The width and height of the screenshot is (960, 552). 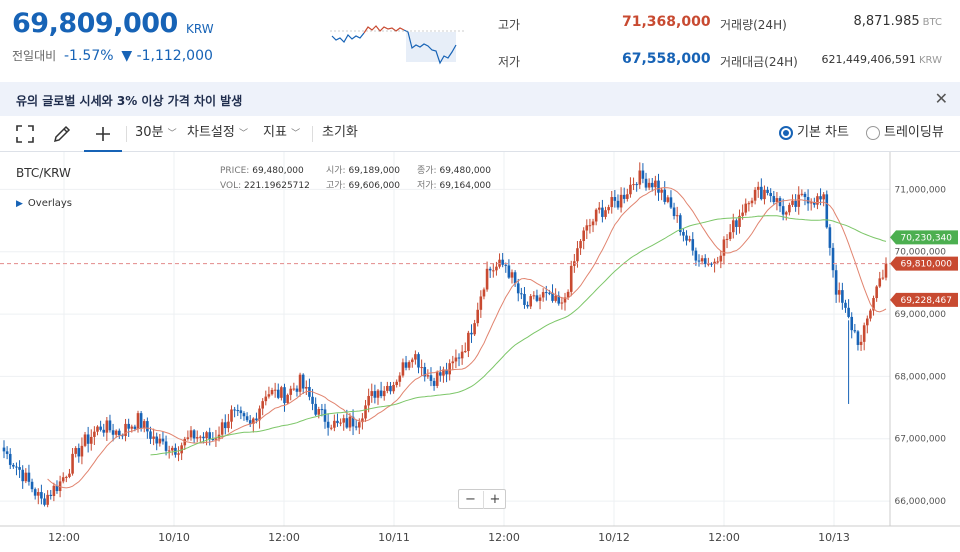 What do you see at coordinates (465, 186) in the screenshot?
I see `low-info-value: 69,164,000` at bounding box center [465, 186].